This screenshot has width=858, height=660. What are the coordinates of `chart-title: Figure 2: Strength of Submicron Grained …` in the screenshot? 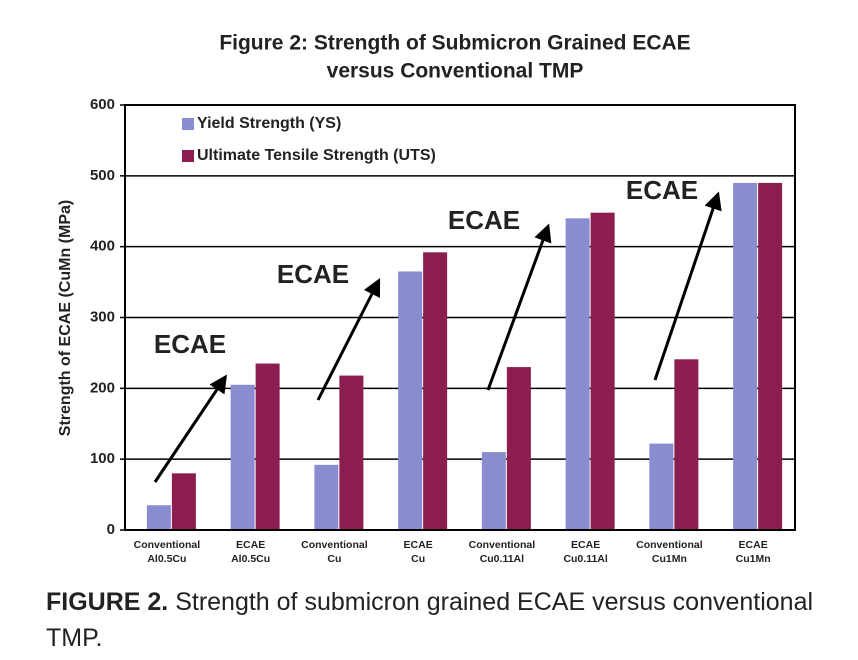 It's located at (454, 43).